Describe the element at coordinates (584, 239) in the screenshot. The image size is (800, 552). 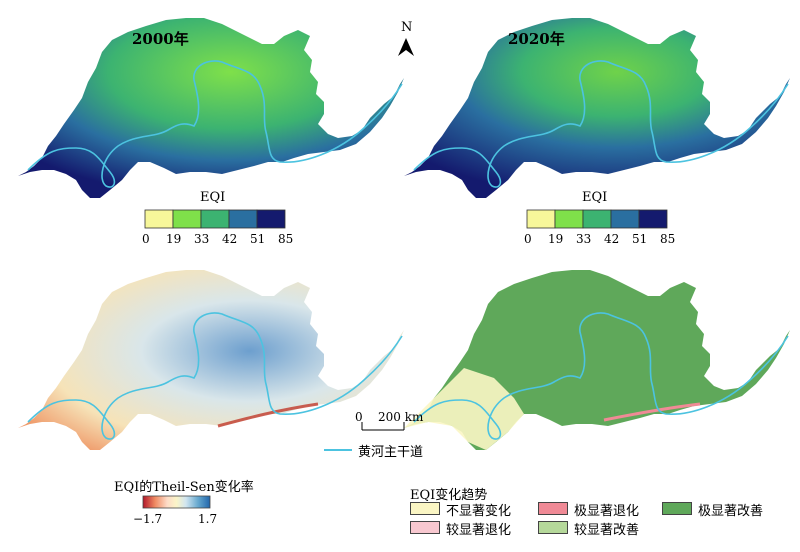
I see `eqi-tick-right-2: 33` at that location.